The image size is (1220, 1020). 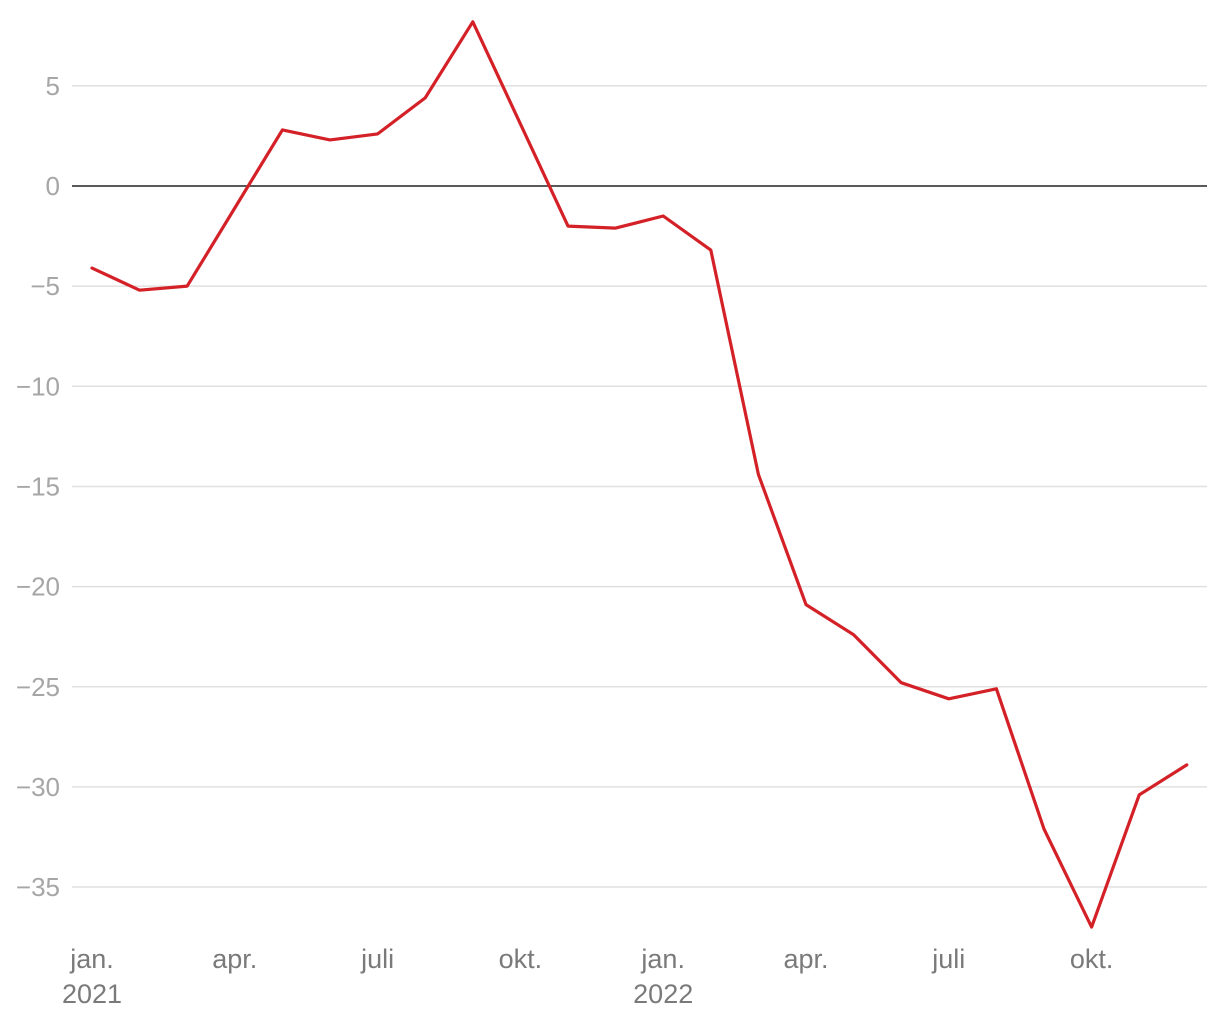 I want to click on y-tick-label: −20, so click(x=38, y=587).